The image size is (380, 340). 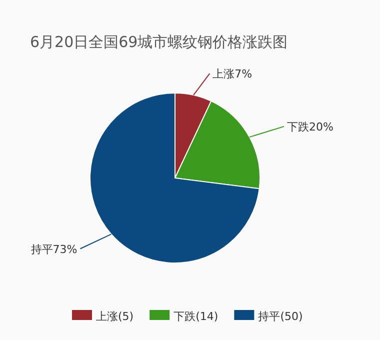 What do you see at coordinates (54, 249) in the screenshot?
I see `data-label: 持平73%` at bounding box center [54, 249].